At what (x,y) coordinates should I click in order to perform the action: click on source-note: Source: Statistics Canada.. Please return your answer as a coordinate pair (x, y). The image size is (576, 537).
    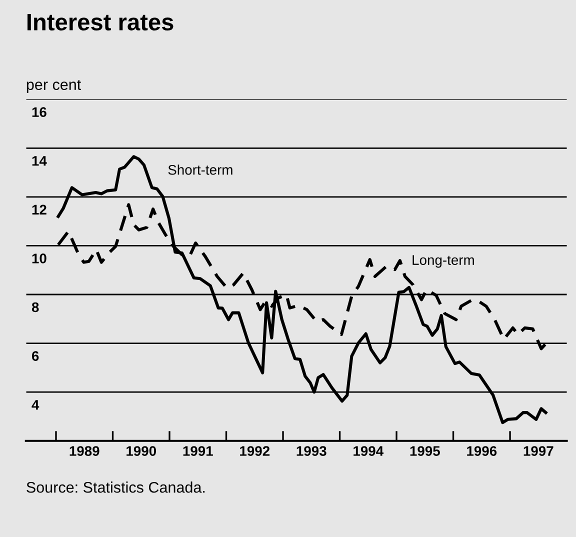
    Looking at the image, I should click on (115, 487).